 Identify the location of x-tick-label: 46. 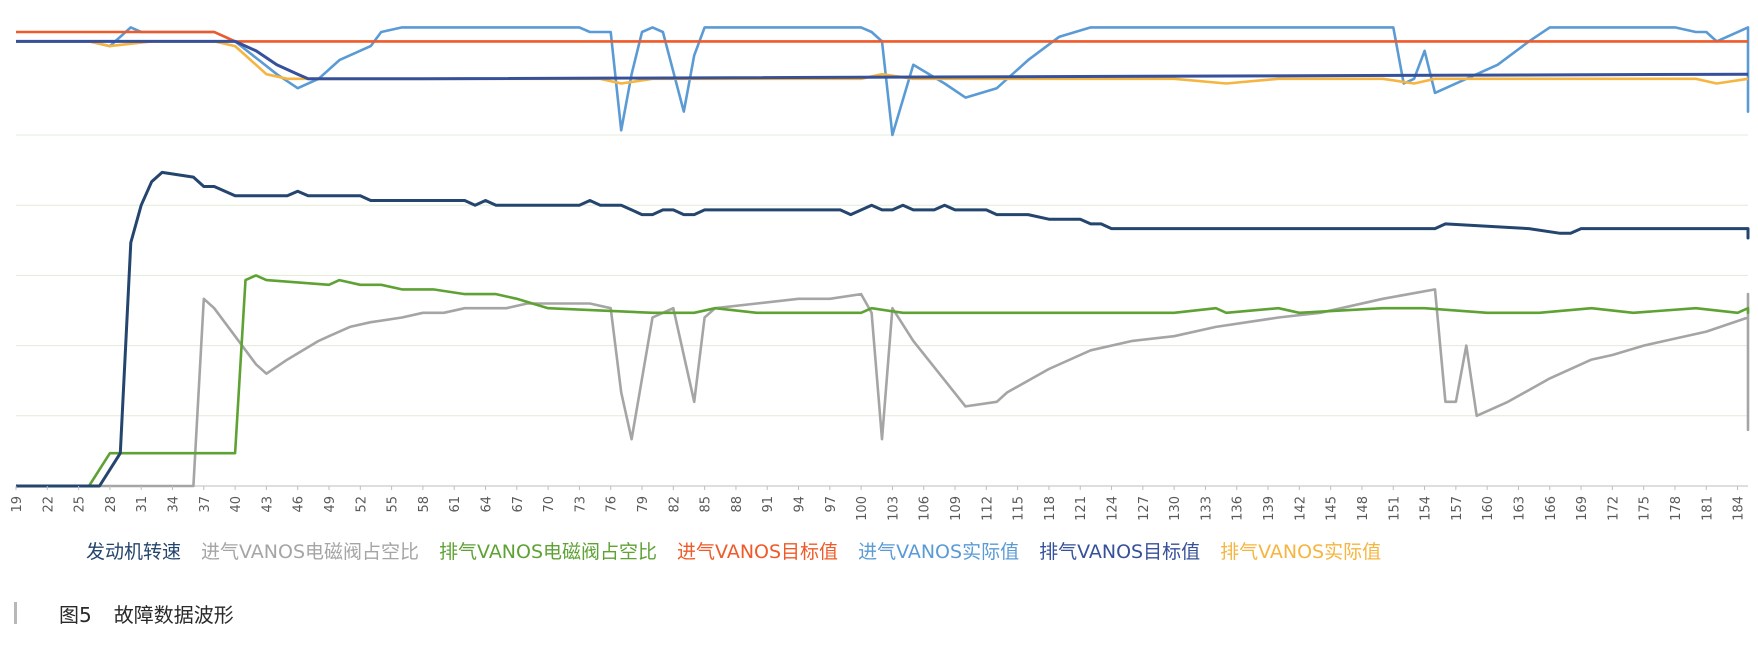
(299, 504).